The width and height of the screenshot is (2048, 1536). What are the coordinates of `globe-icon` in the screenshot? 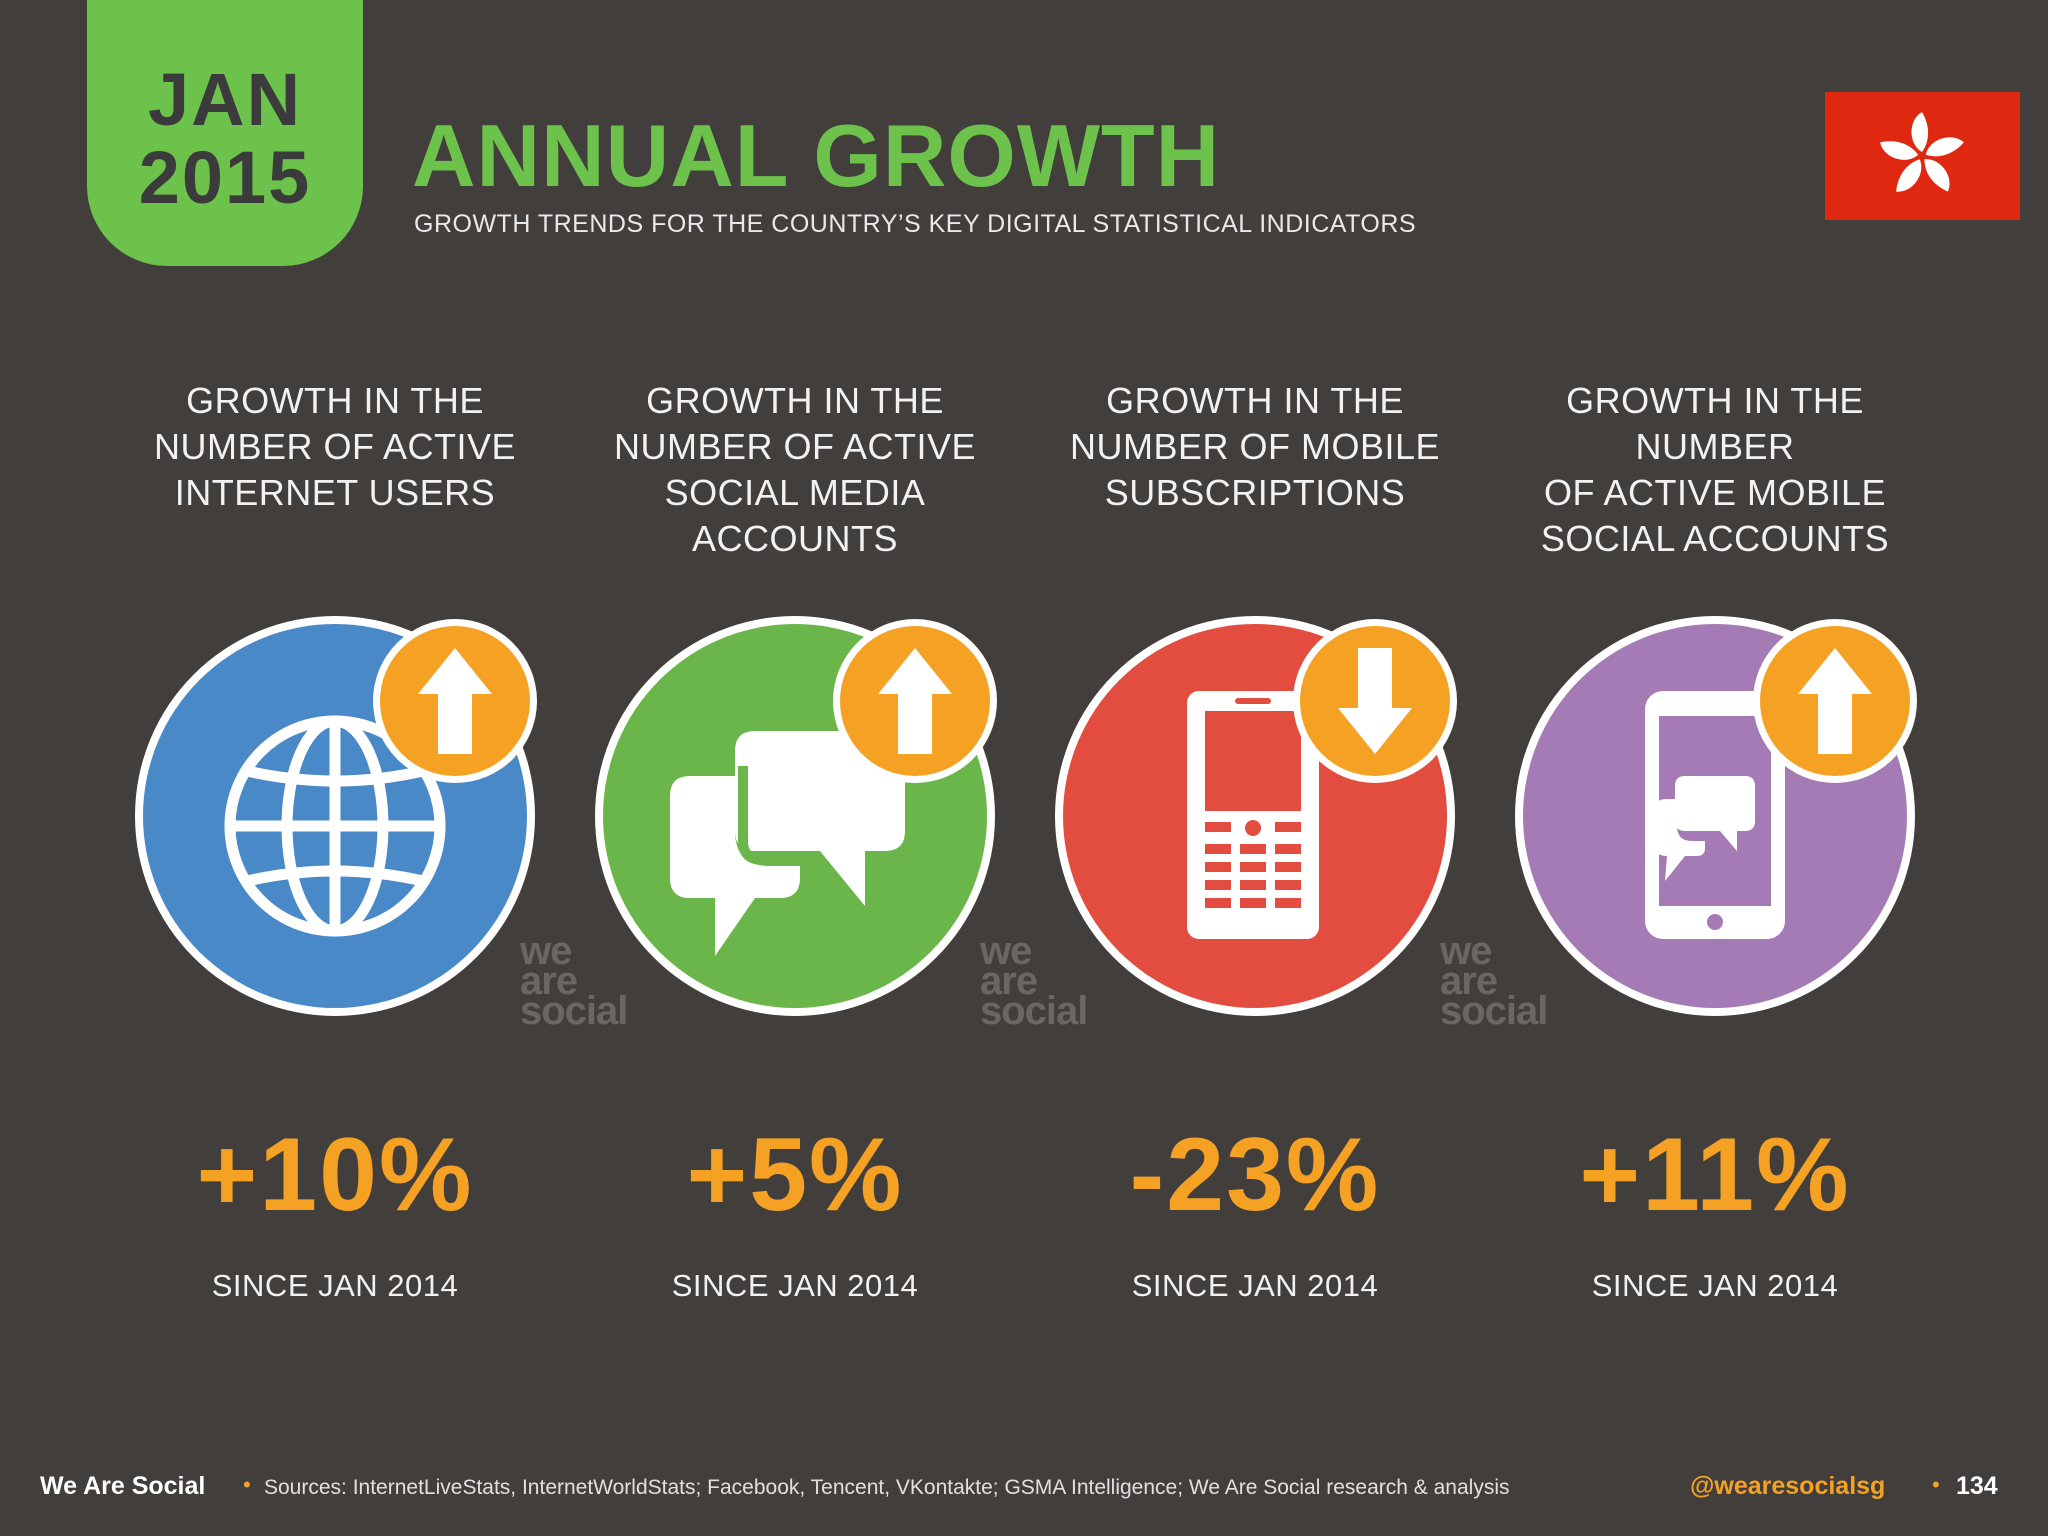 It's located at (335, 826).